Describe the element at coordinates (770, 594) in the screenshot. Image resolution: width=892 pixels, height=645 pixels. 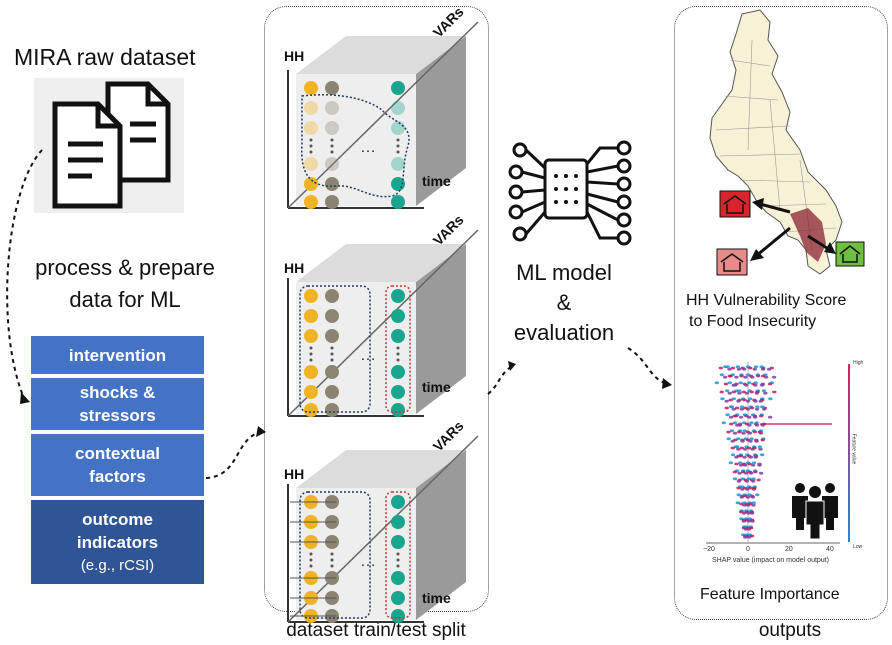
I see `feature-importance-caption: Feature Importance` at that location.